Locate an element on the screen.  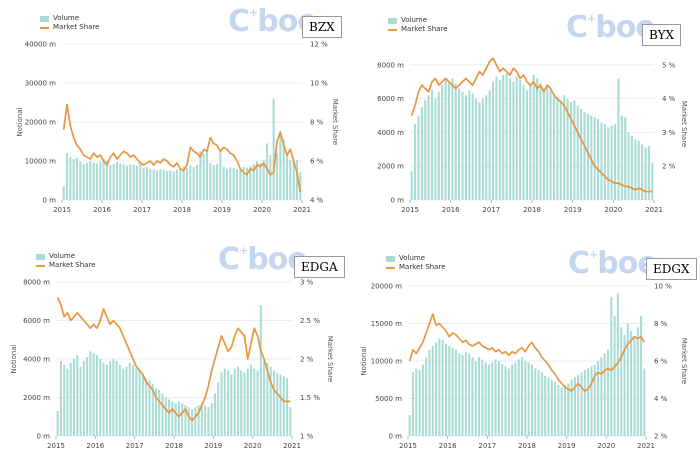
y-tick-label: 6000 m is located at coordinates (390, 99).